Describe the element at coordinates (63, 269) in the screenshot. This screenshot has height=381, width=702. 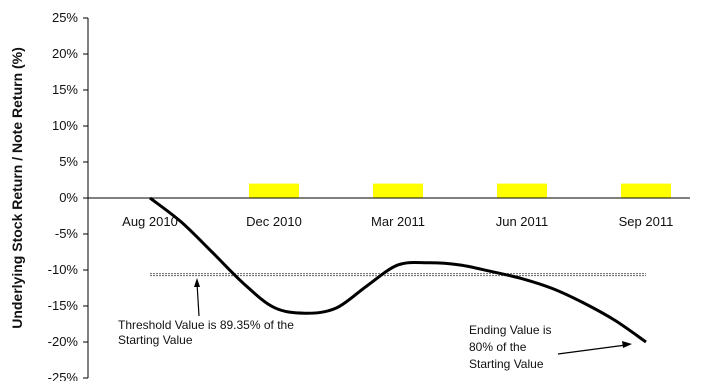
I see `y-tick-label: -10%` at that location.